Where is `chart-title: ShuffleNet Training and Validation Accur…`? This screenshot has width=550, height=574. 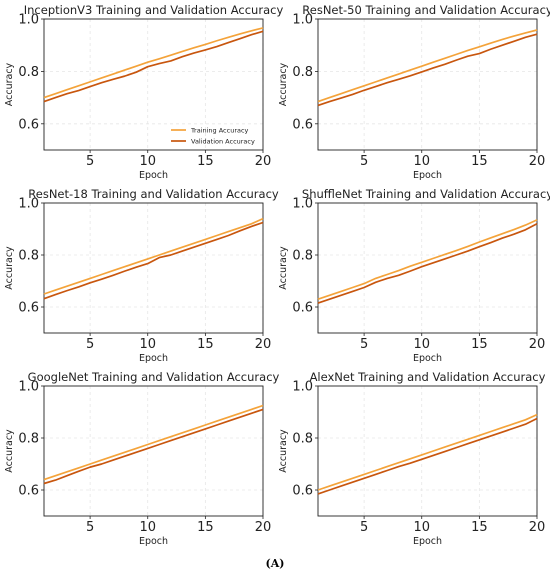 chart-title: ShuffleNet Training and Validation Accur… is located at coordinates (426, 194).